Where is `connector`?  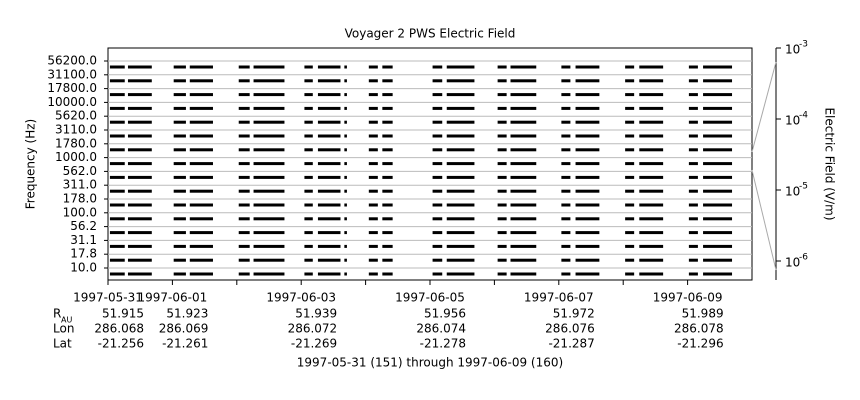 connector is located at coordinates (764, 107).